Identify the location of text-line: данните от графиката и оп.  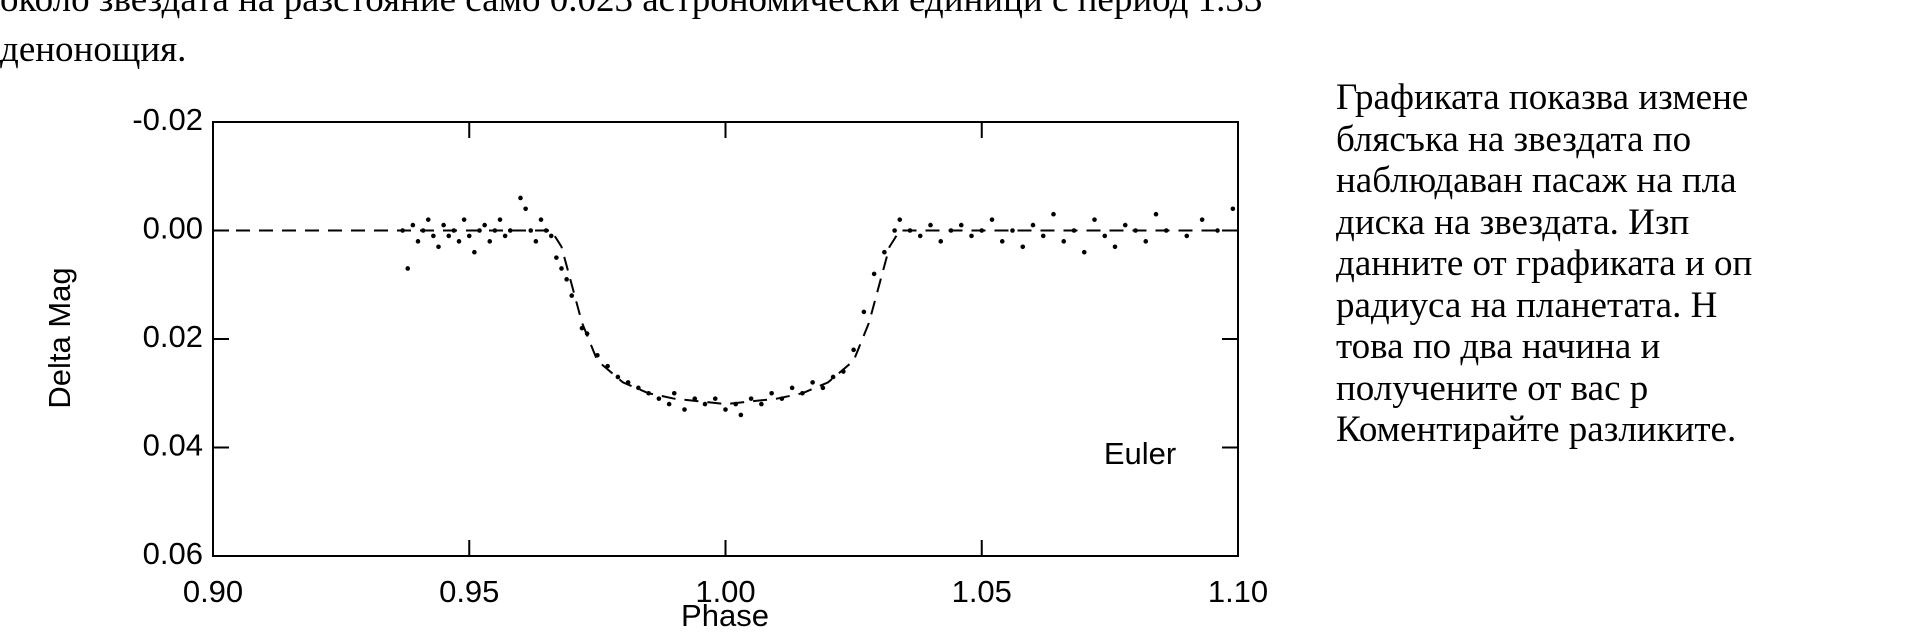
(1544, 263).